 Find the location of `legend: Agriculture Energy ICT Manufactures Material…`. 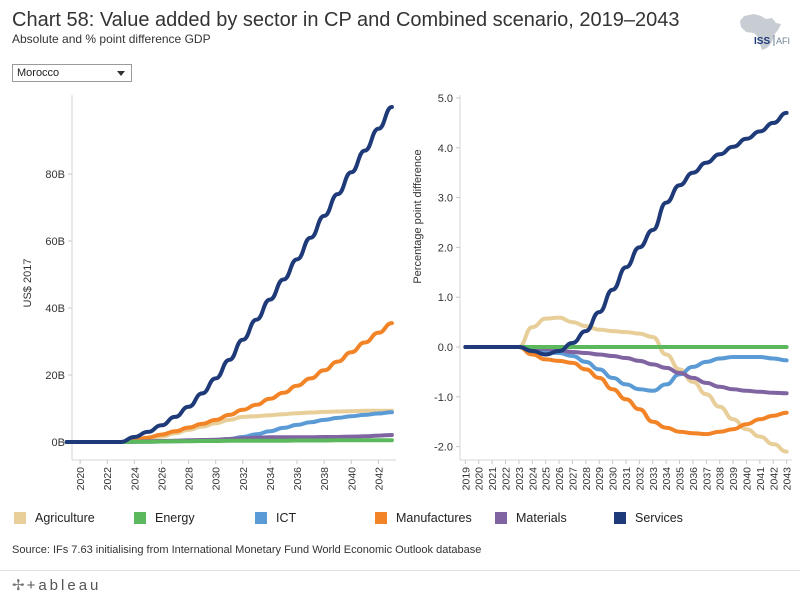

legend: Agriculture Energy ICT Manufactures Material… is located at coordinates (400, 521).